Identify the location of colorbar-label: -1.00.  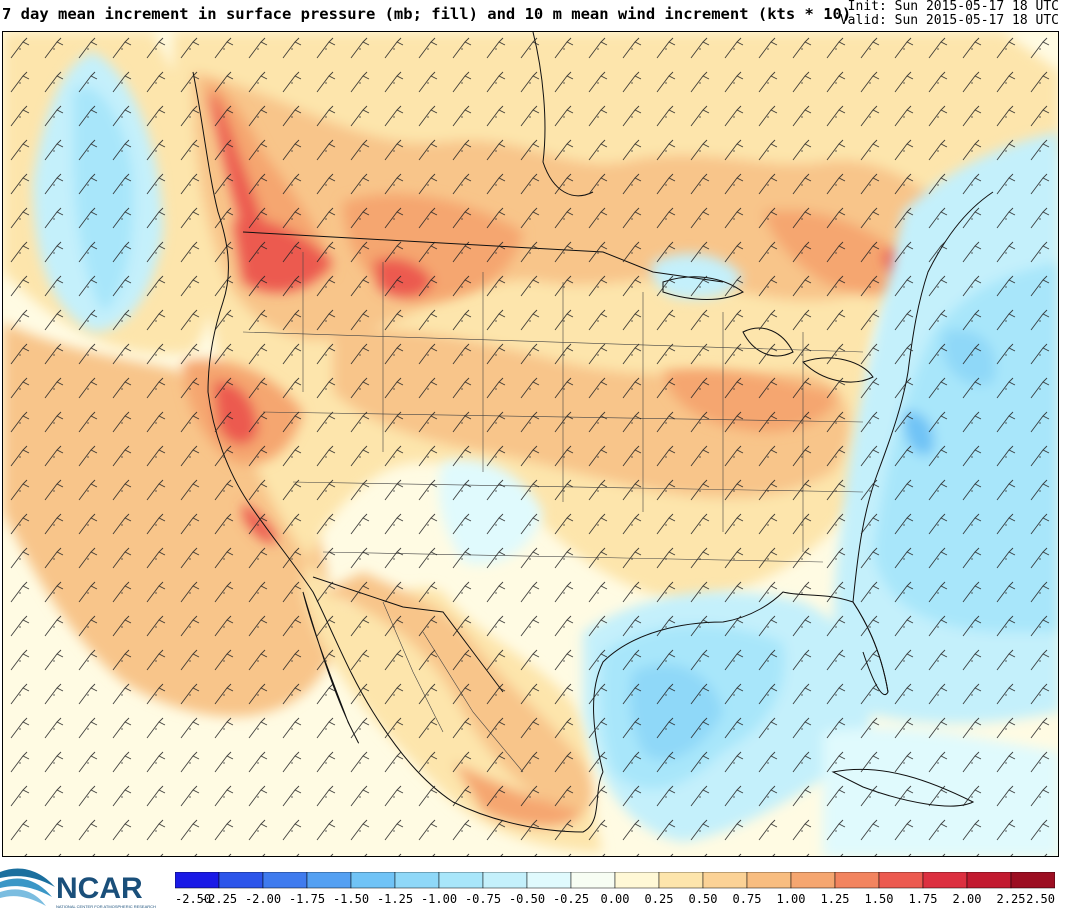
(439, 899).